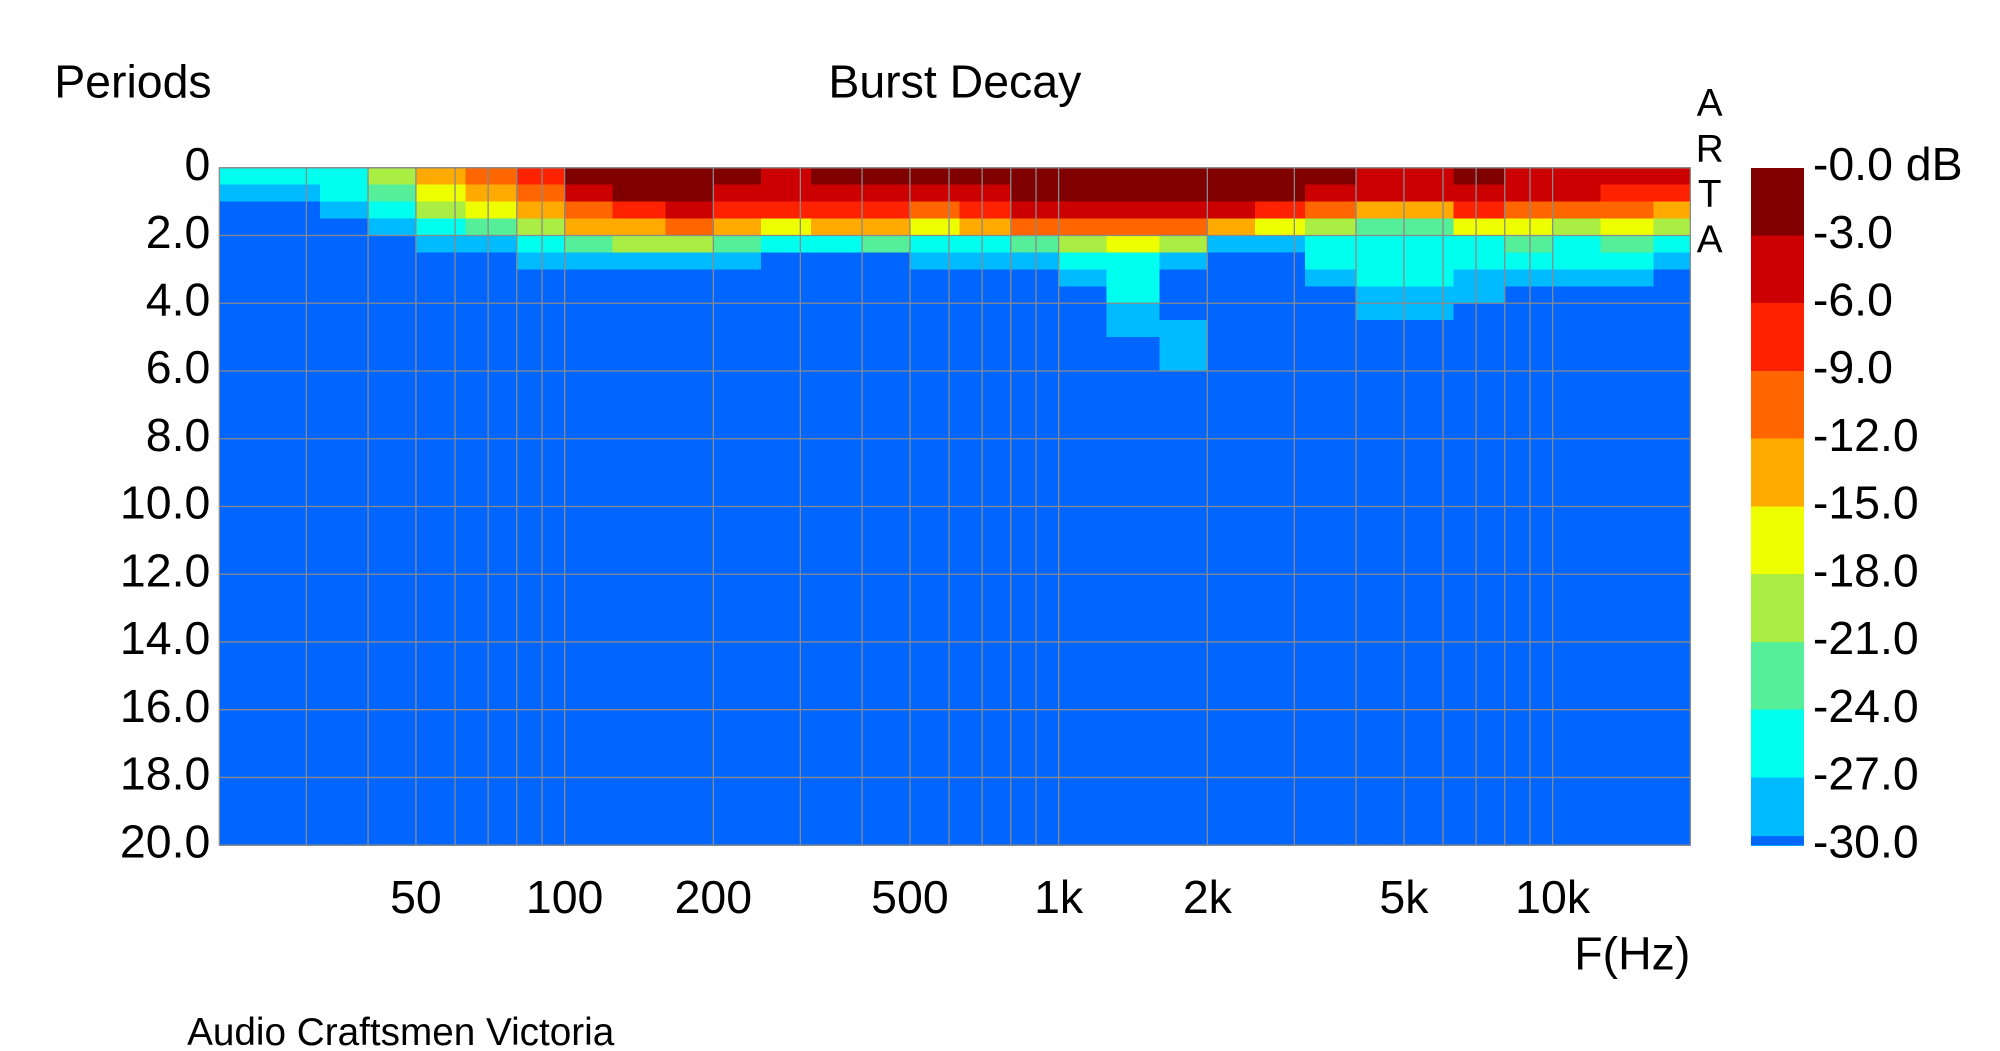 This screenshot has width=2000, height=1051. What do you see at coordinates (165, 841) in the screenshot?
I see `y-tick-label: 20.0` at bounding box center [165, 841].